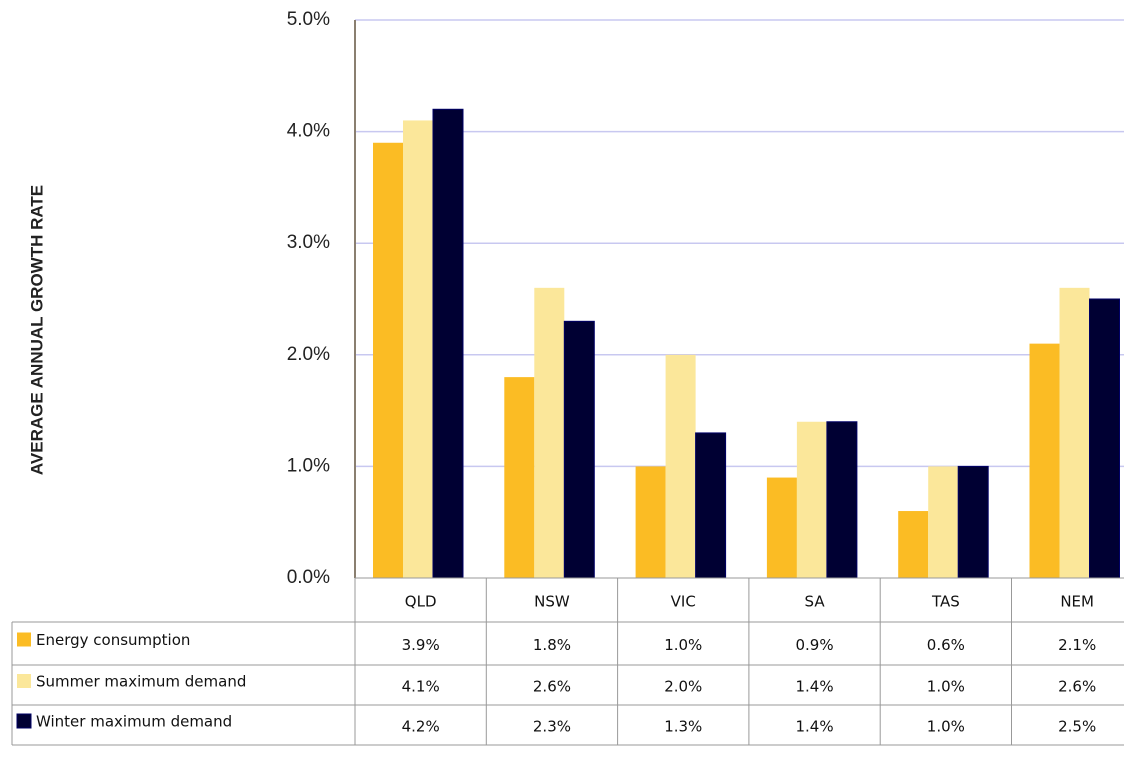 This screenshot has height=758, width=1124. What do you see at coordinates (113, 640) in the screenshot?
I see `legend-label: Energy consumption` at bounding box center [113, 640].